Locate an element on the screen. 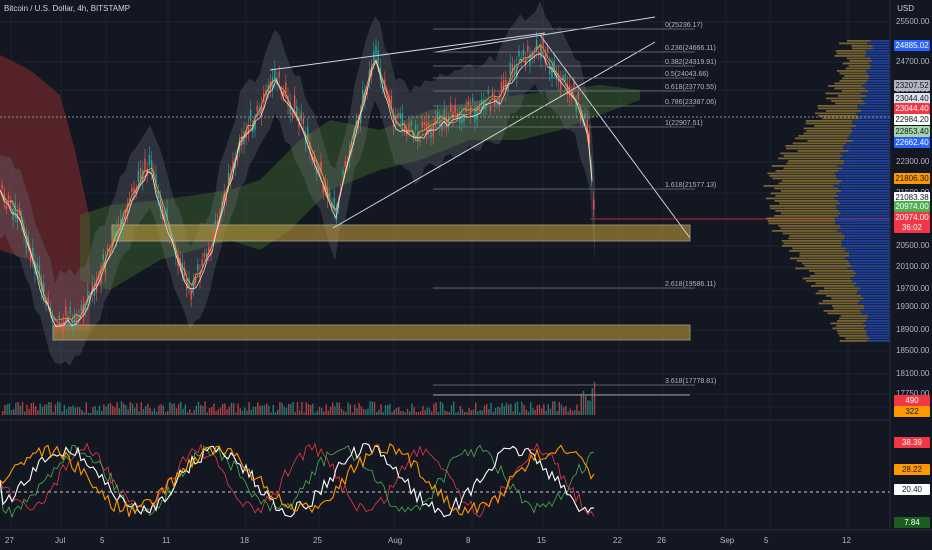 The image size is (932, 550). price-tag: 22984.20 is located at coordinates (912, 119).